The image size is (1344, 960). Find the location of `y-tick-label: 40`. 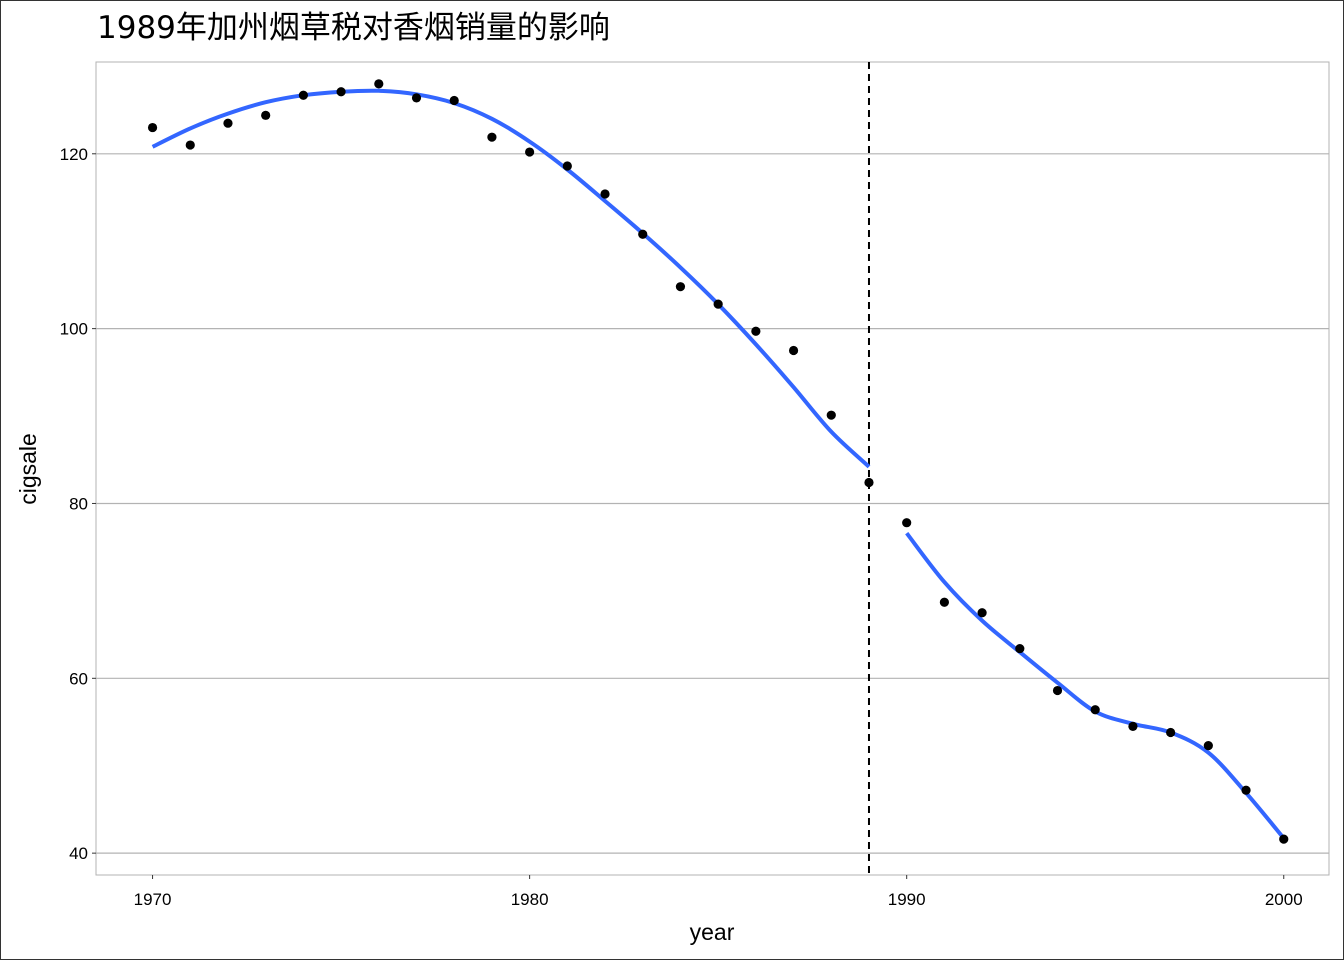

y-tick-label: 40 is located at coordinates (78, 853).